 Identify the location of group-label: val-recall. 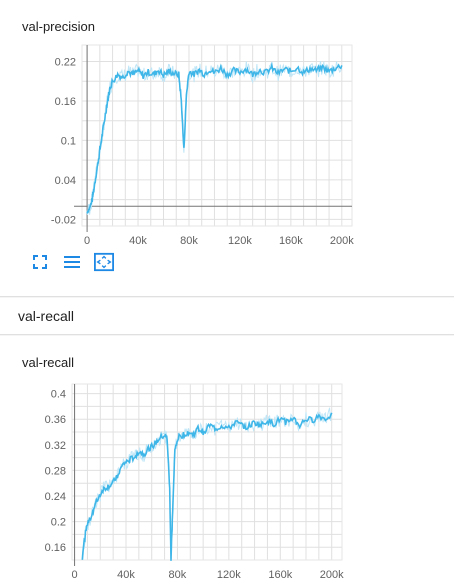
(46, 316).